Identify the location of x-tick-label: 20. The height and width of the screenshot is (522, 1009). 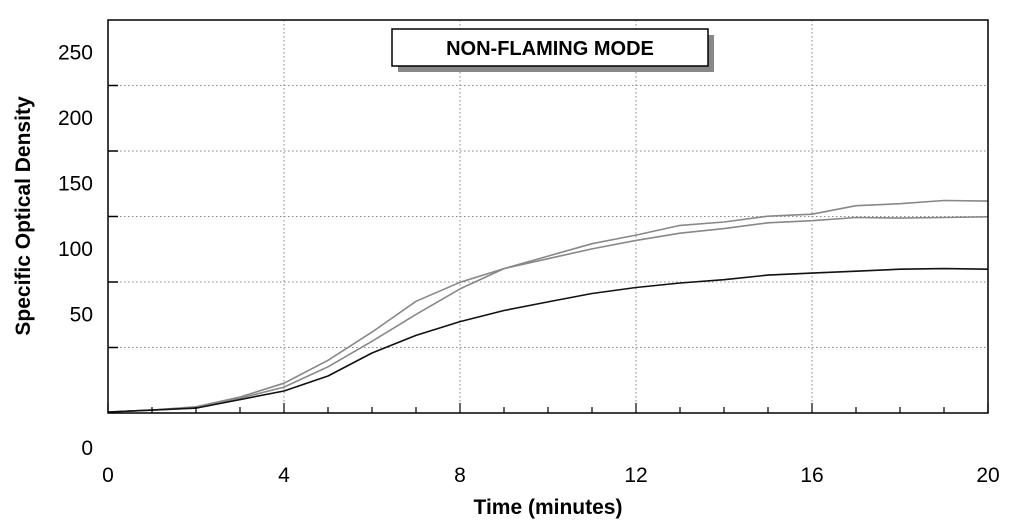
(987, 475).